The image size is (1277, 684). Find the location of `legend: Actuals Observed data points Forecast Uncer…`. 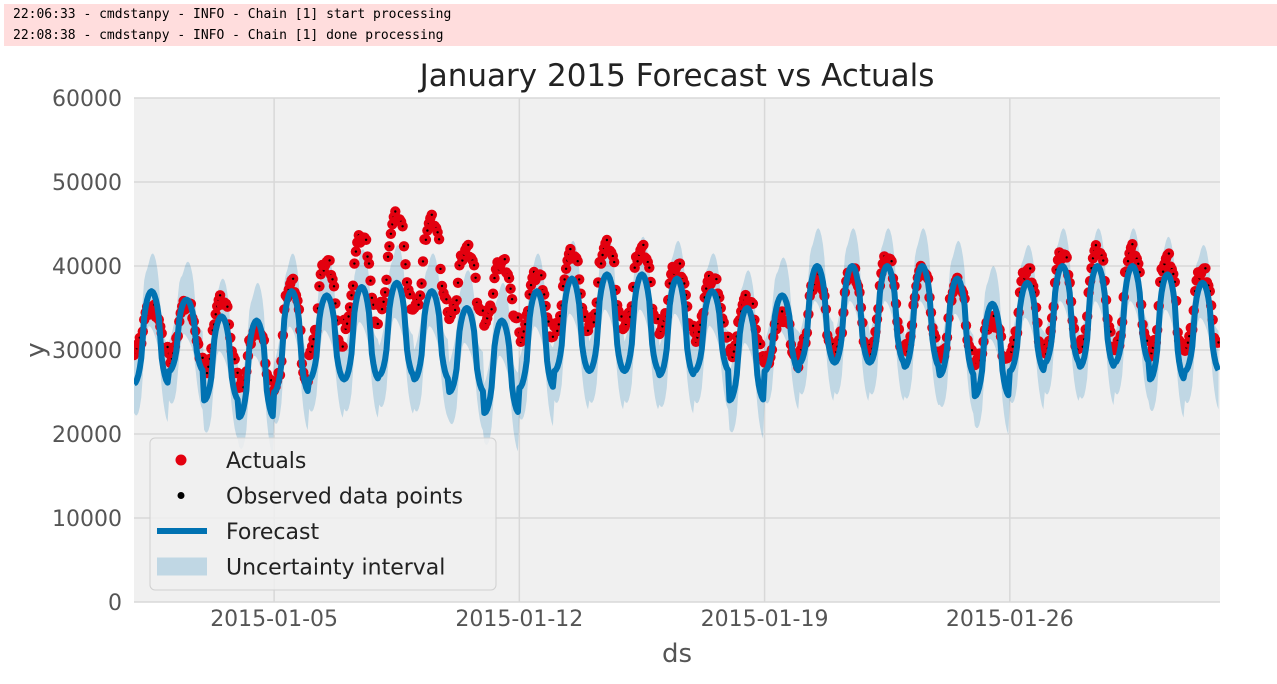

legend: Actuals Observed data points Forecast Uncer… is located at coordinates (323, 514).